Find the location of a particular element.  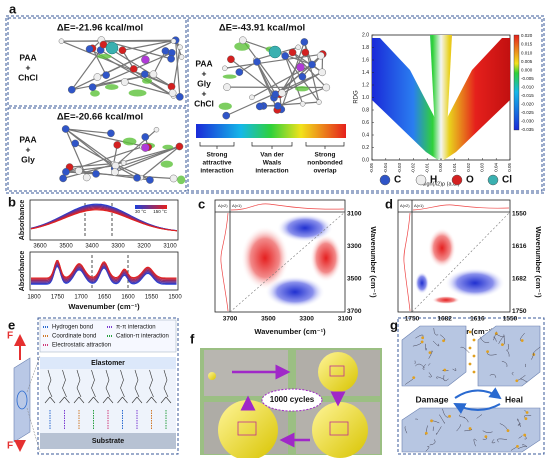

label: Coordinate bond is located at coordinates (74, 337).